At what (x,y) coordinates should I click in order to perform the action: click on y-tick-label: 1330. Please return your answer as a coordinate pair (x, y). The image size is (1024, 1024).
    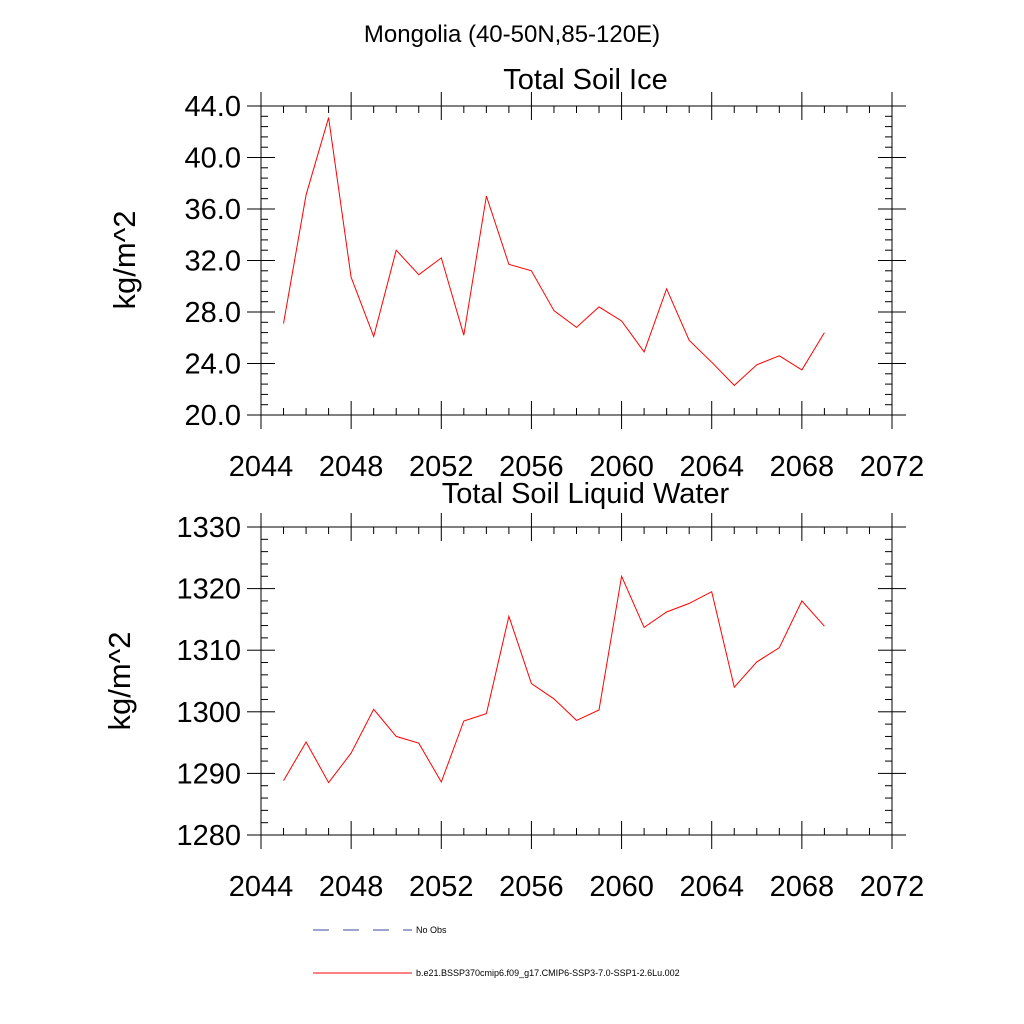
    Looking at the image, I should click on (208, 528).